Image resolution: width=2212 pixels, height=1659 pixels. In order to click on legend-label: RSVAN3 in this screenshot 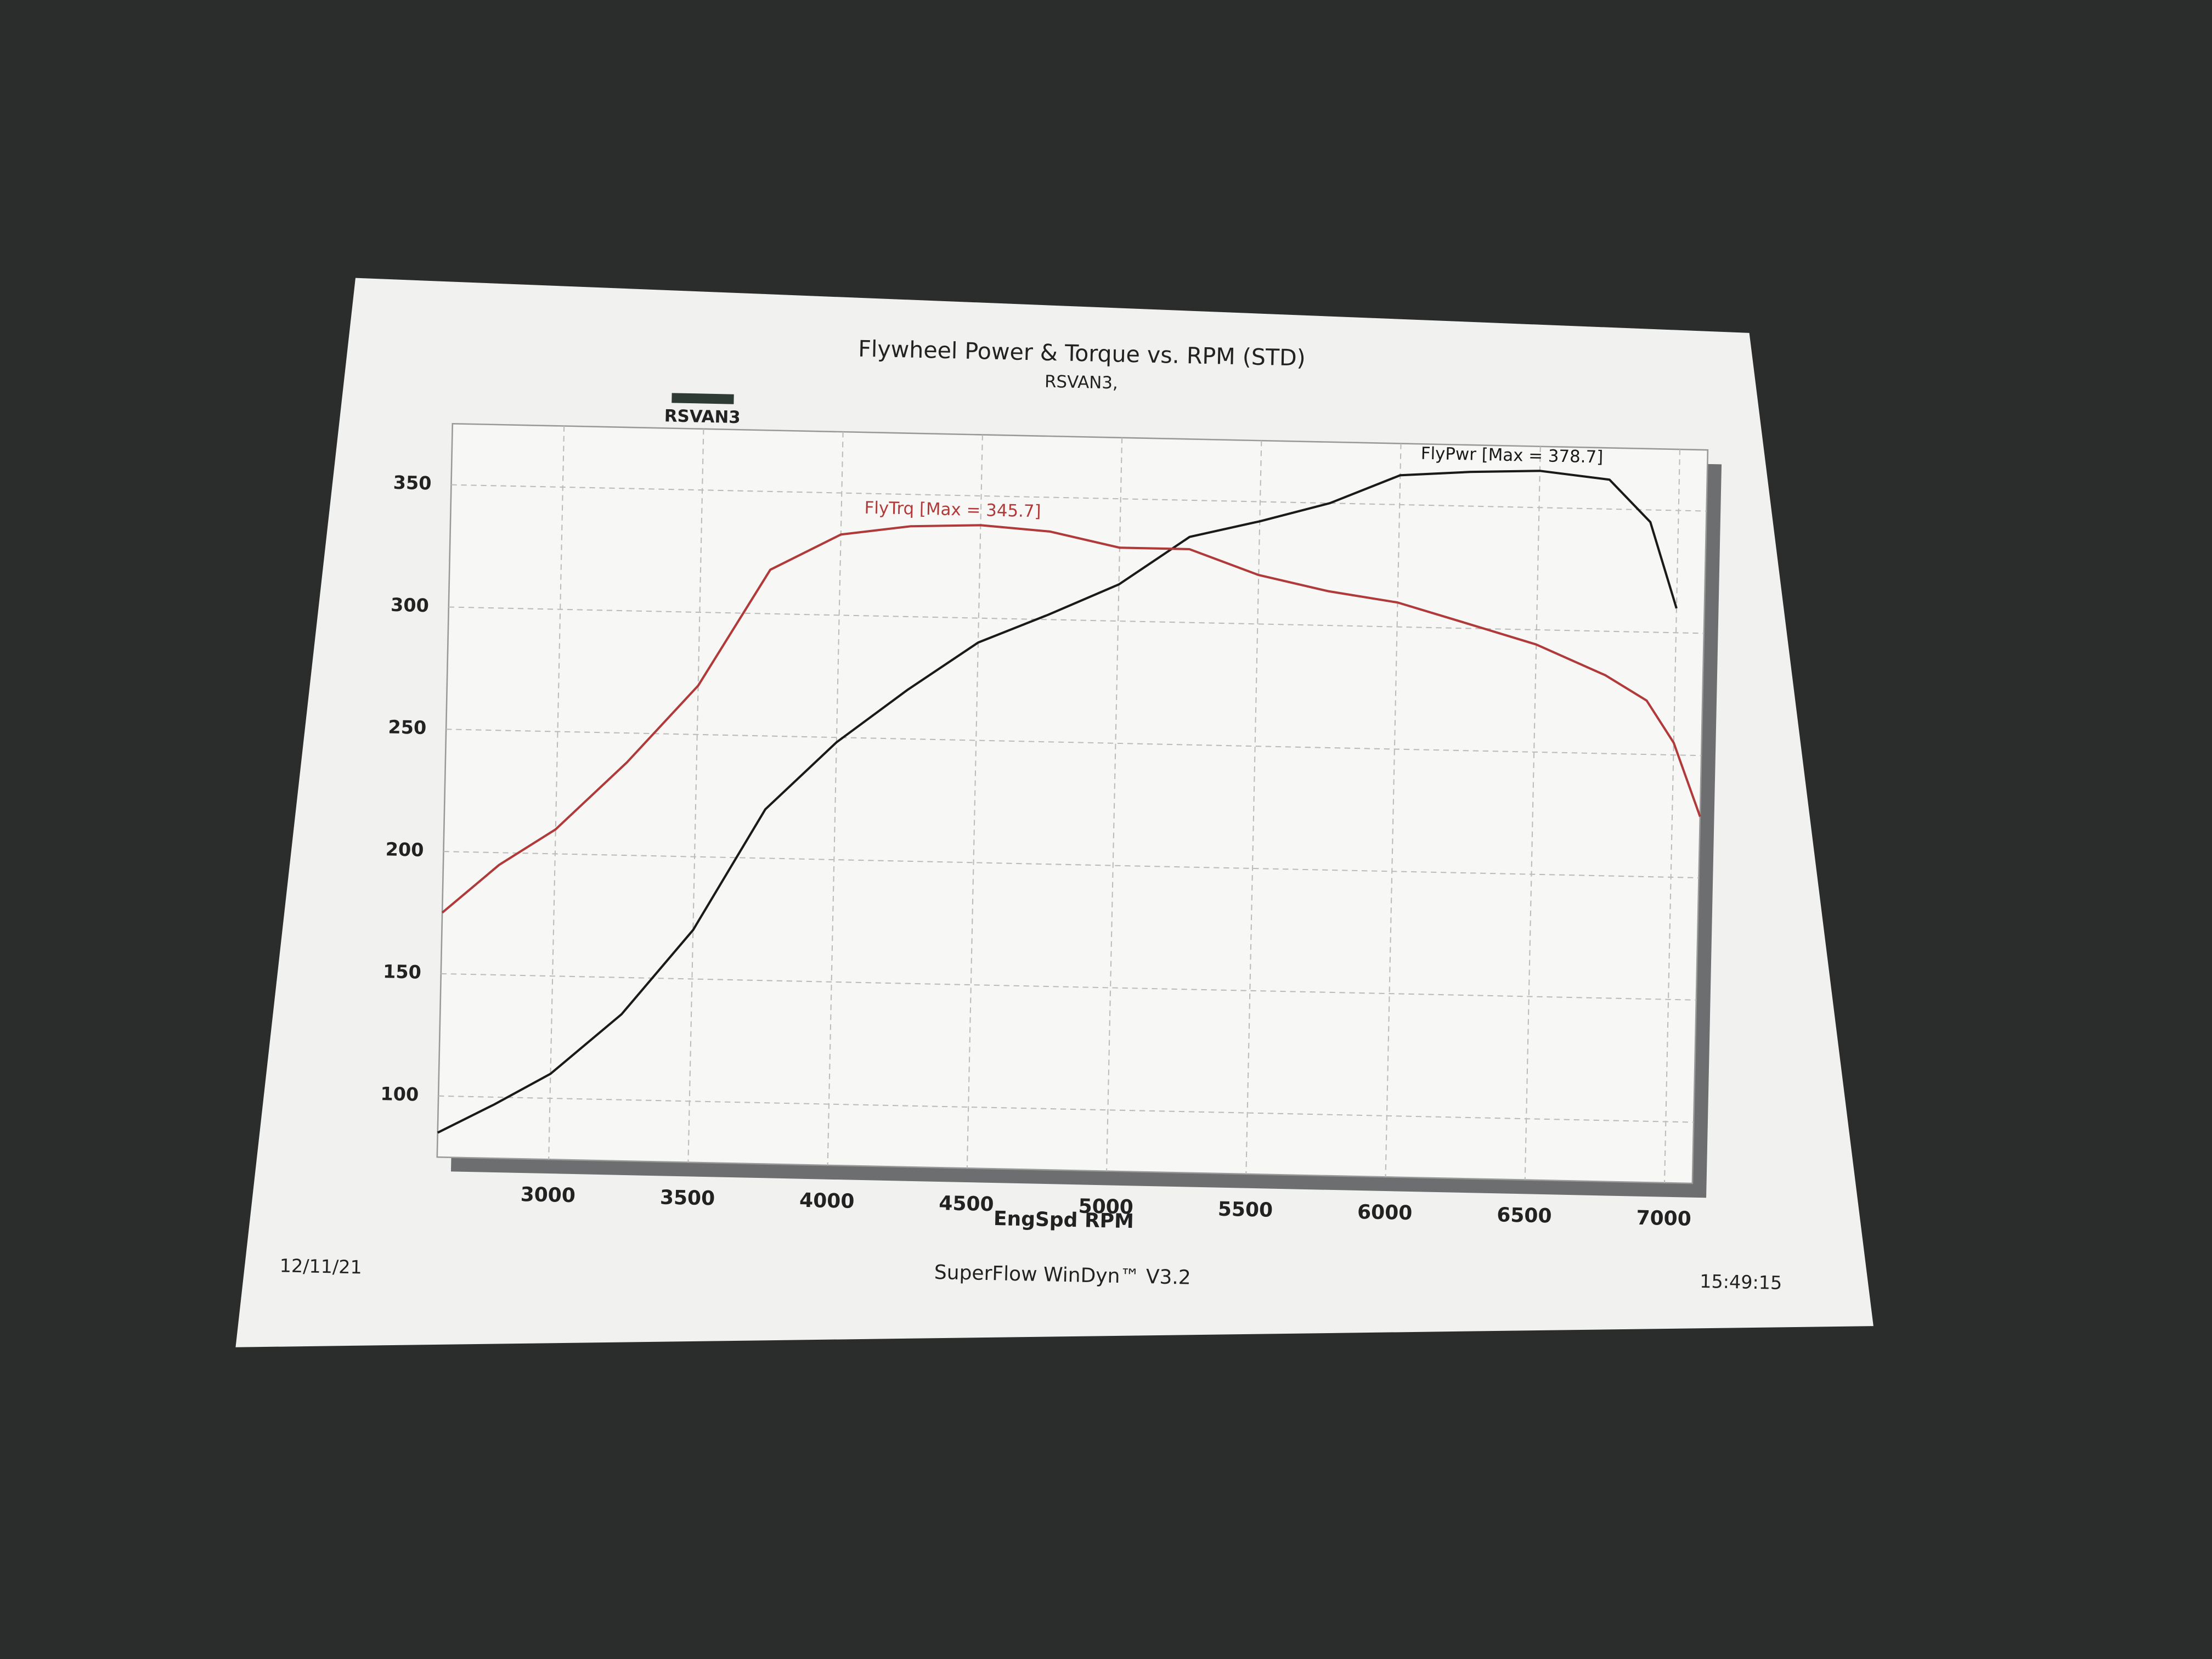, I will do `click(703, 417)`.